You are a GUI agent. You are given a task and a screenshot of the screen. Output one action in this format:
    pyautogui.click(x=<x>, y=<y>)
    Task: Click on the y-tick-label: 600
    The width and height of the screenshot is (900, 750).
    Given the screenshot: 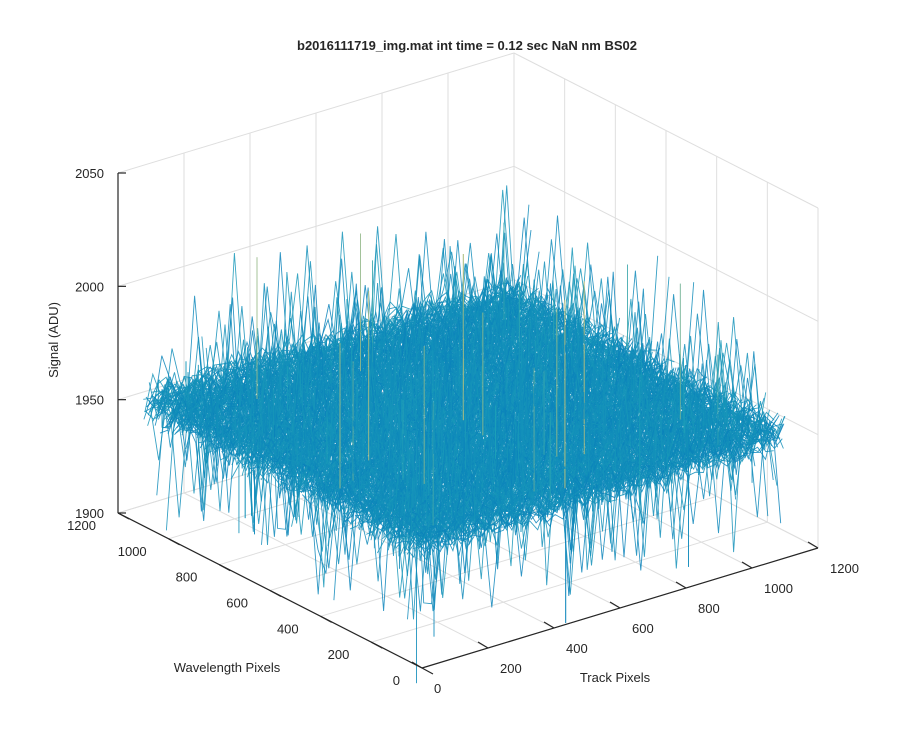 What is the action you would take?
    pyautogui.click(x=237, y=603)
    